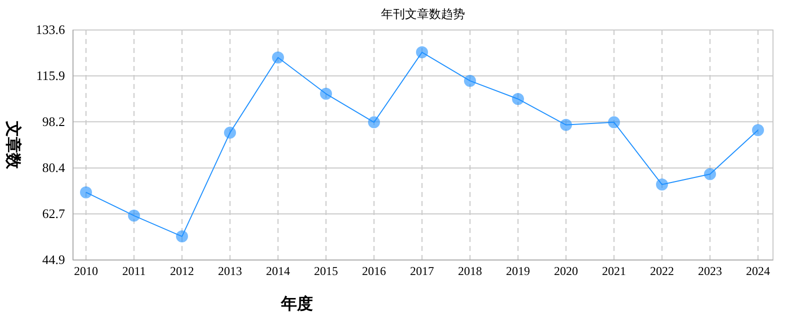 The image size is (798, 330). Describe the element at coordinates (662, 271) in the screenshot. I see `x-tick-label: 2022` at that location.